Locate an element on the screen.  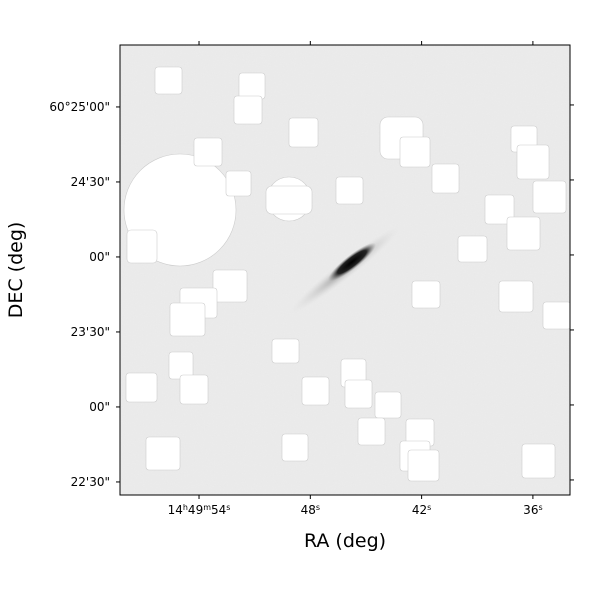
y-tick-label: 22'30" is located at coordinates (90, 482).